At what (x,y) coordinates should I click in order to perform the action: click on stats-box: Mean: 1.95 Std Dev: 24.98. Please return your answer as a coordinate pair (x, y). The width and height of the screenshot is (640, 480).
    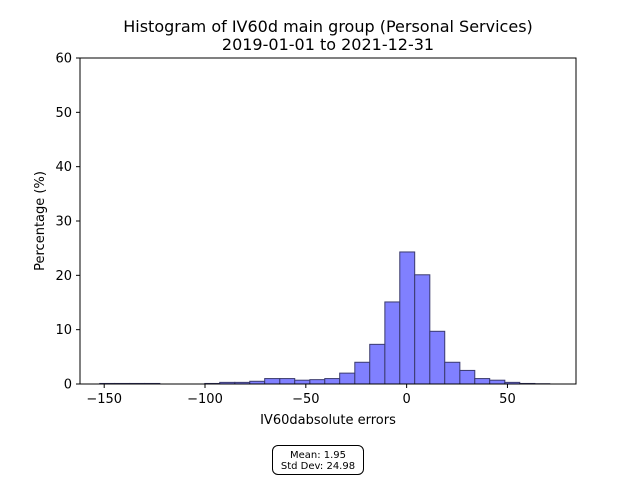
    Looking at the image, I should click on (318, 460).